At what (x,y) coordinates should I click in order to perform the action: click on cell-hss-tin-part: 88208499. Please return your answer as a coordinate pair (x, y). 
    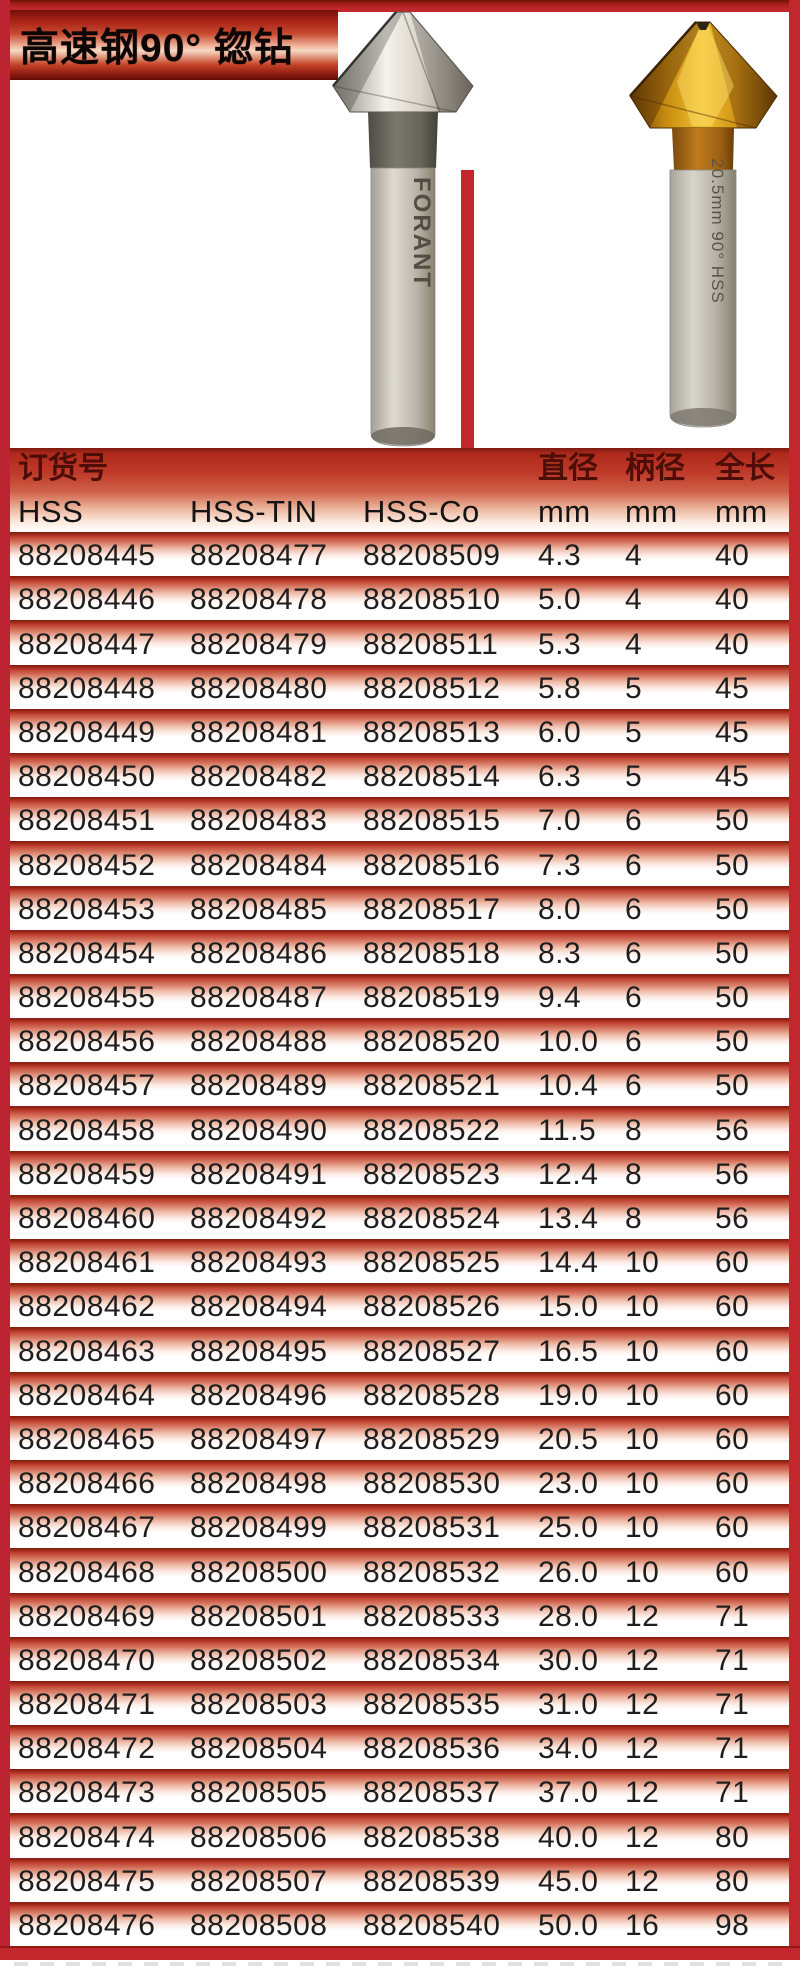
    Looking at the image, I should click on (259, 1528).